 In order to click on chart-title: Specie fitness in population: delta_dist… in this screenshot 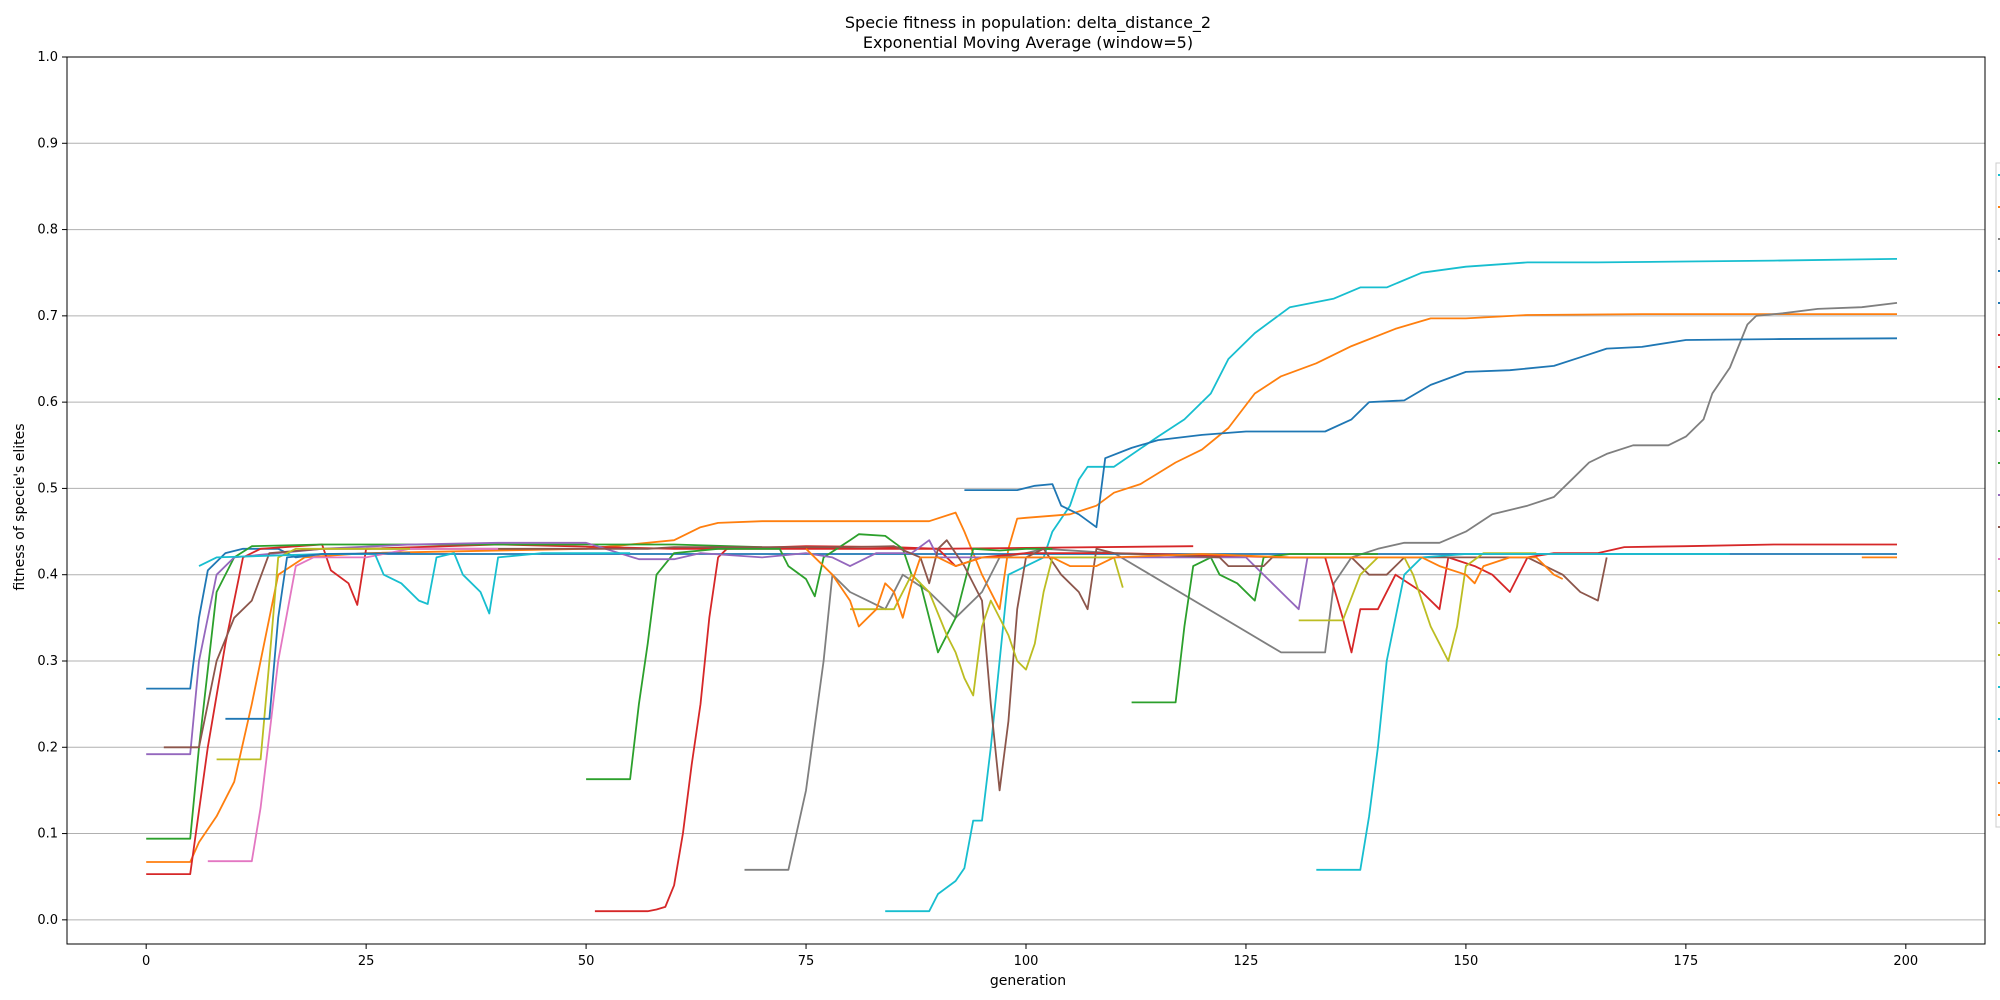, I will do `click(1028, 23)`.